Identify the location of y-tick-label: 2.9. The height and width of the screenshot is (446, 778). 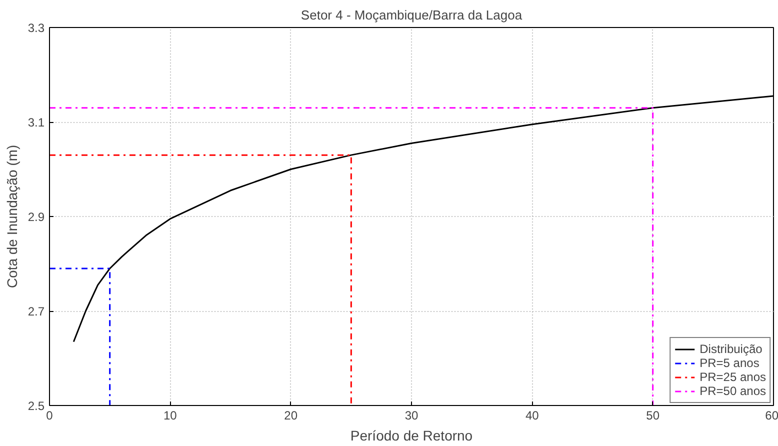
(36, 217).